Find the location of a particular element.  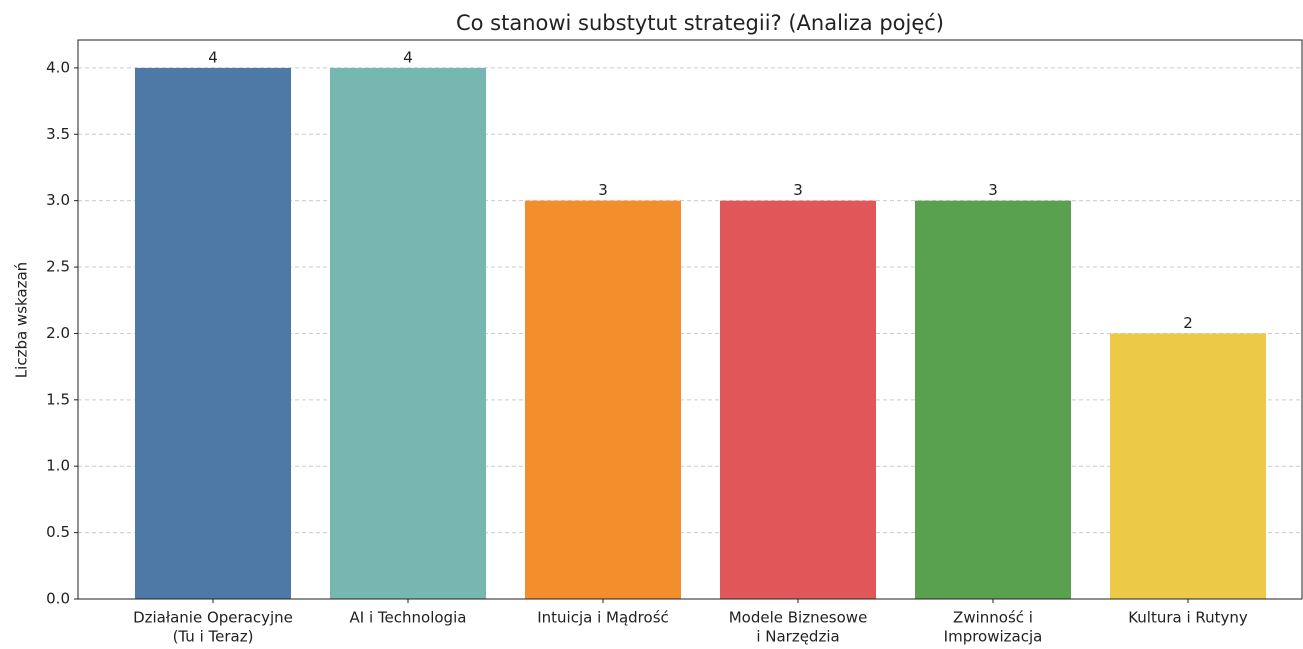

x-tick-label: Kultura i Rutyny is located at coordinates (1188, 618).